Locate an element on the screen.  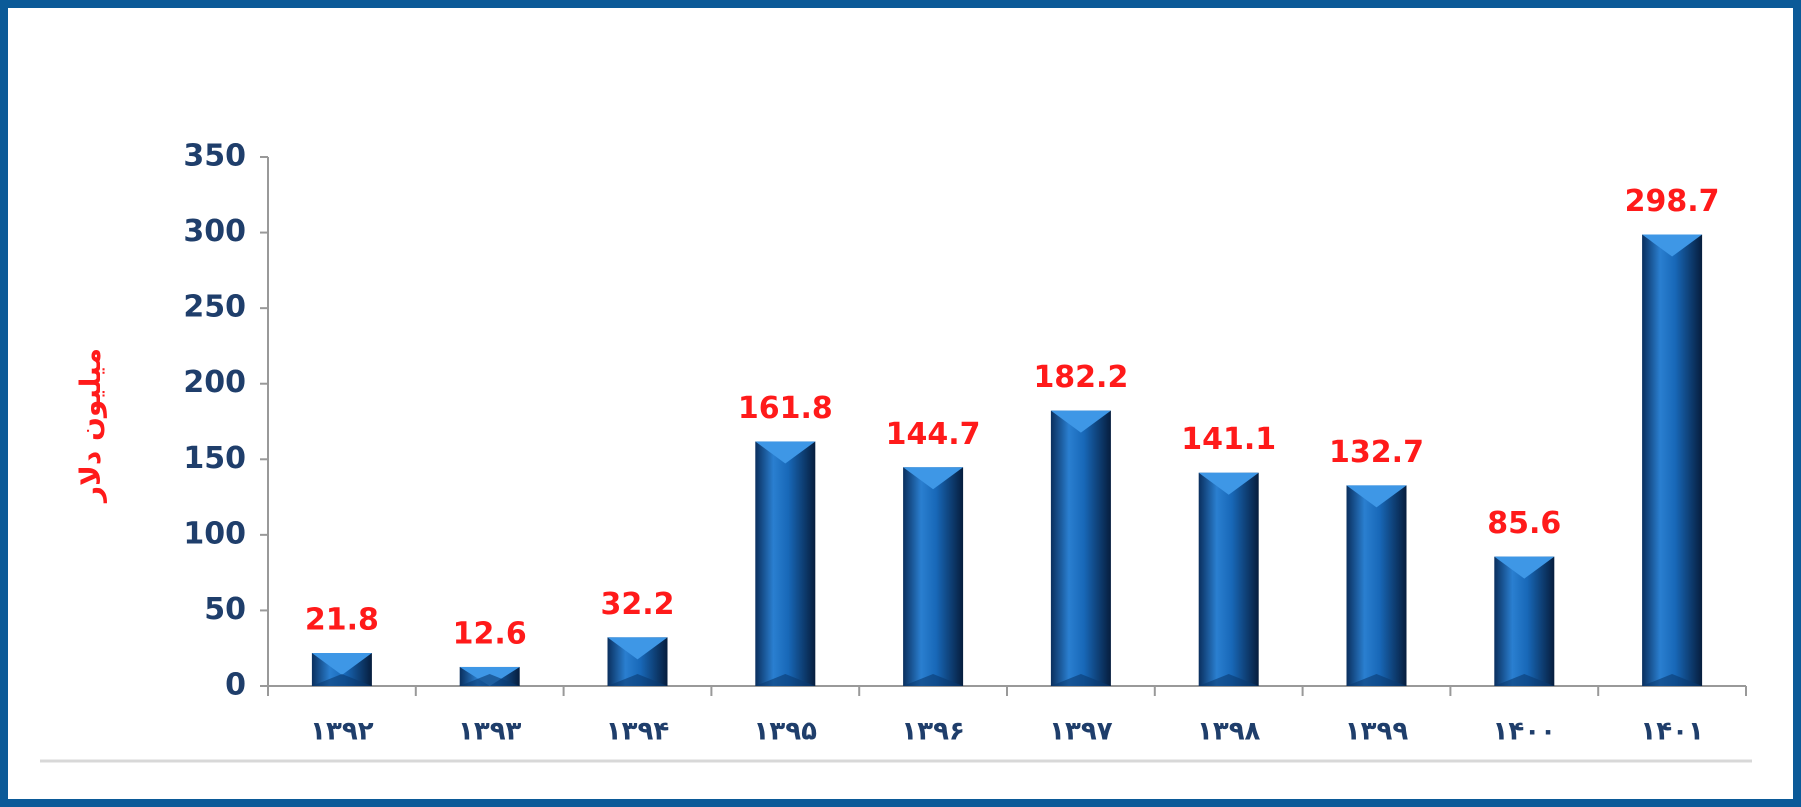
y-axis-label: میلیون دلار is located at coordinates (90, 426).